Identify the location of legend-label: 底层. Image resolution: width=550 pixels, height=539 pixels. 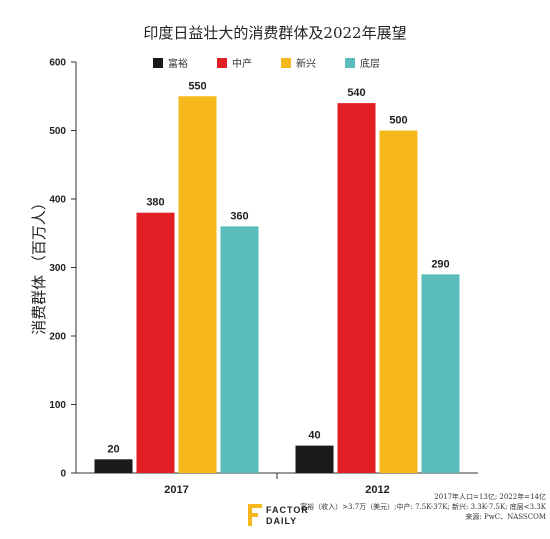
(370, 63).